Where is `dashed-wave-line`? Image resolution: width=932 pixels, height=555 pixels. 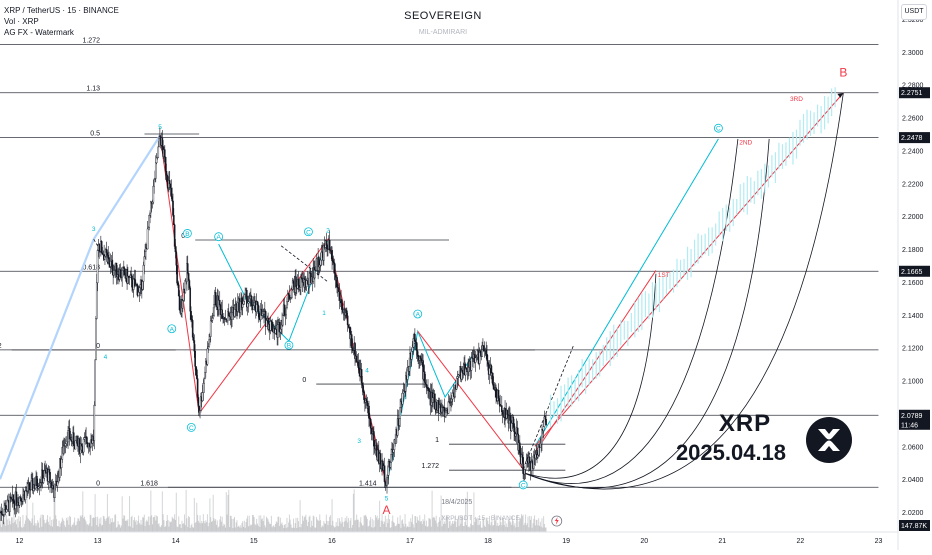 dashed-wave-line is located at coordinates (548, 407).